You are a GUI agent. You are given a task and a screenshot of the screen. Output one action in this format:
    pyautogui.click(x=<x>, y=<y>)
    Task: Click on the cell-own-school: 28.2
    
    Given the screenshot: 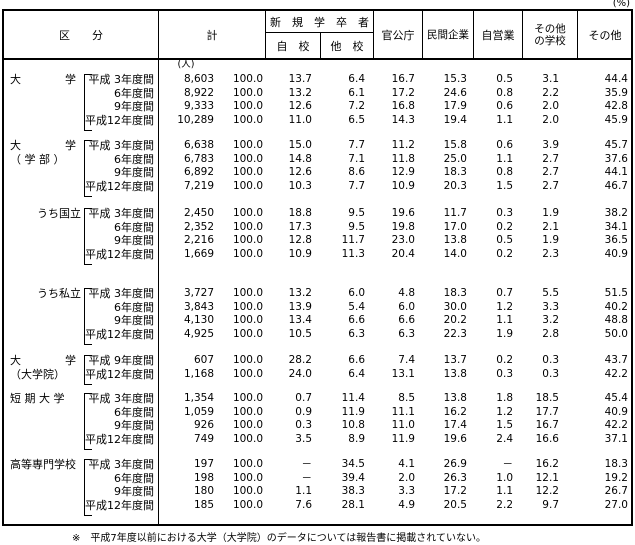 What is the action you would take?
    pyautogui.click(x=300, y=360)
    